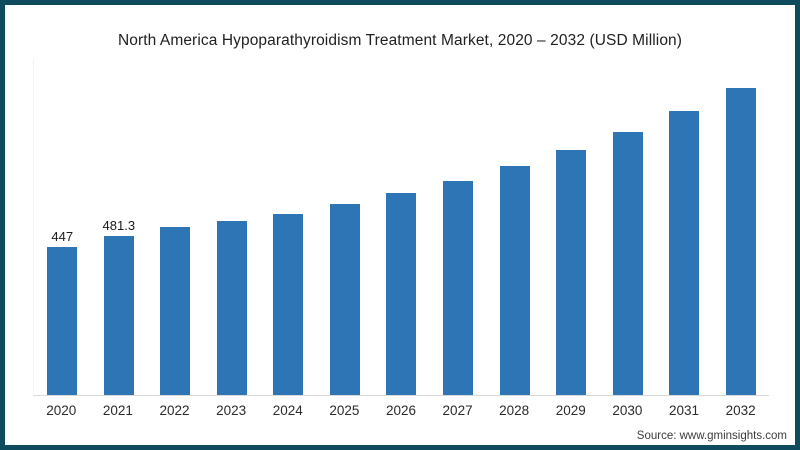  Describe the element at coordinates (174, 410) in the screenshot. I see `x-axis-tick-label: 2022` at that location.